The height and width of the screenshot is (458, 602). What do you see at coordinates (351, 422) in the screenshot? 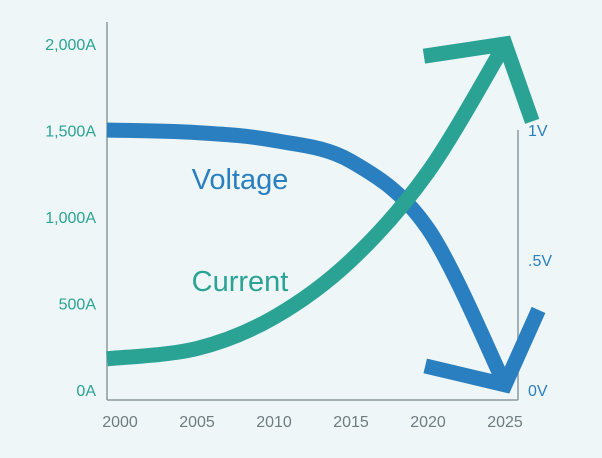
I see `x-tick-label: 2015` at bounding box center [351, 422].